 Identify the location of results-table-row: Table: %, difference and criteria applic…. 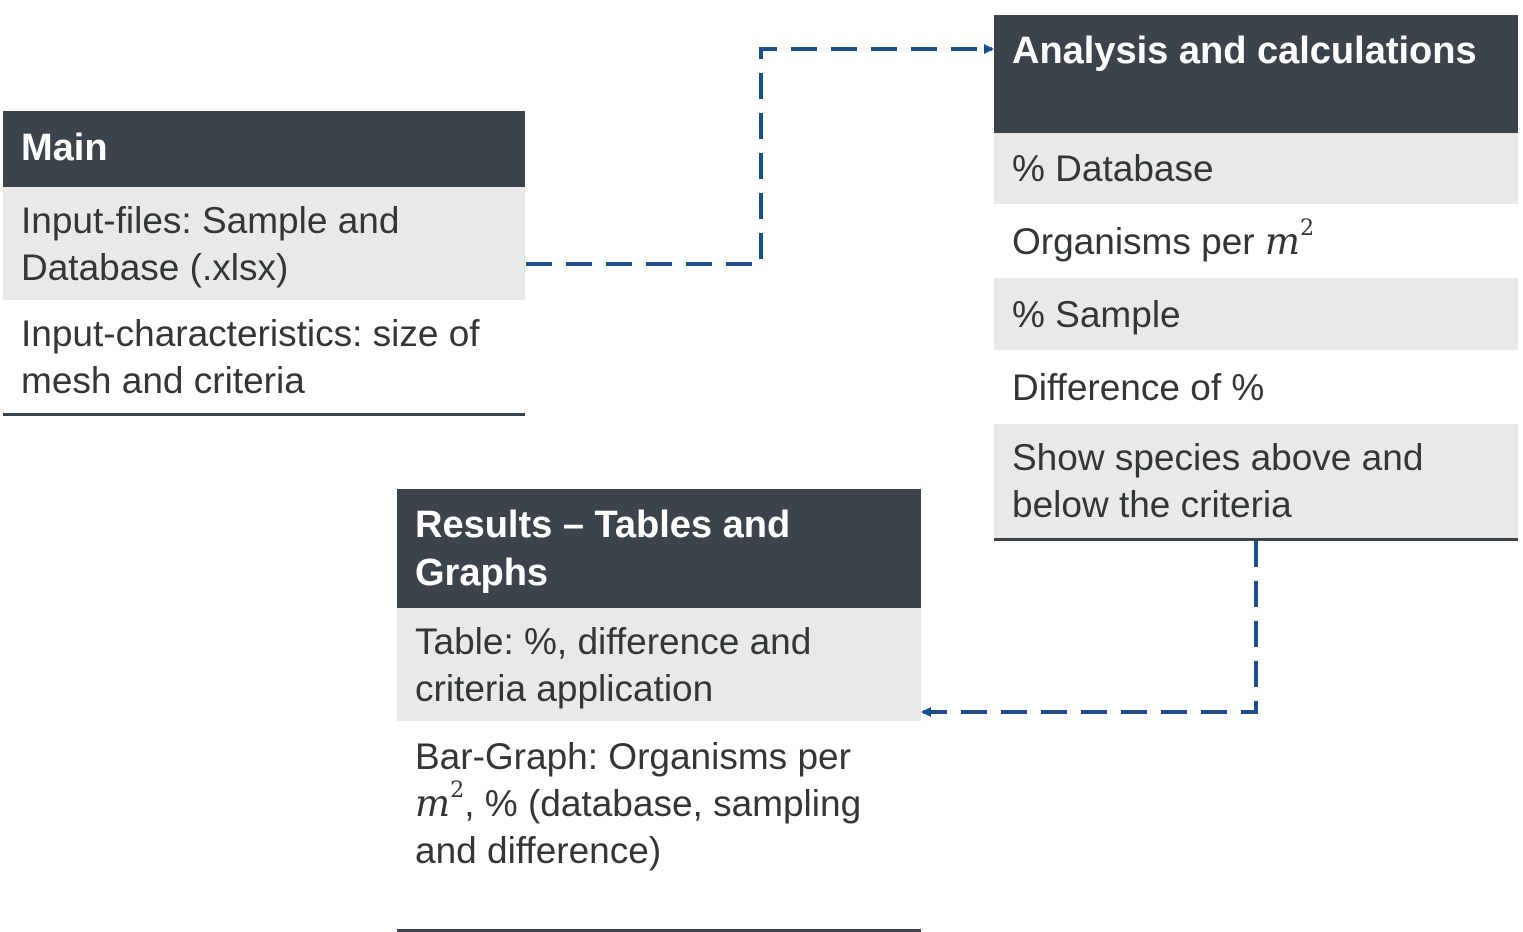
(659, 664).